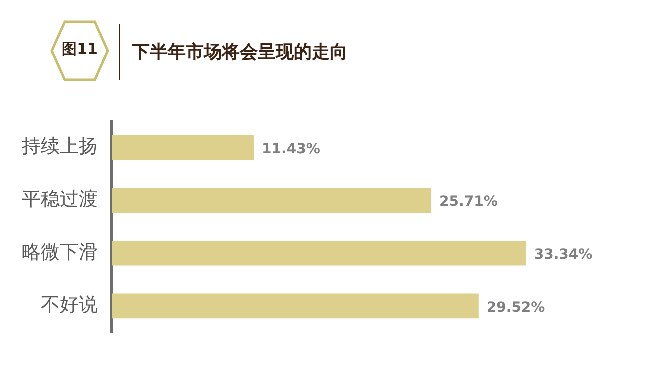 The width and height of the screenshot is (645, 374). What do you see at coordinates (60, 199) in the screenshot?
I see `y-tick-label: 平稳过渡` at bounding box center [60, 199].